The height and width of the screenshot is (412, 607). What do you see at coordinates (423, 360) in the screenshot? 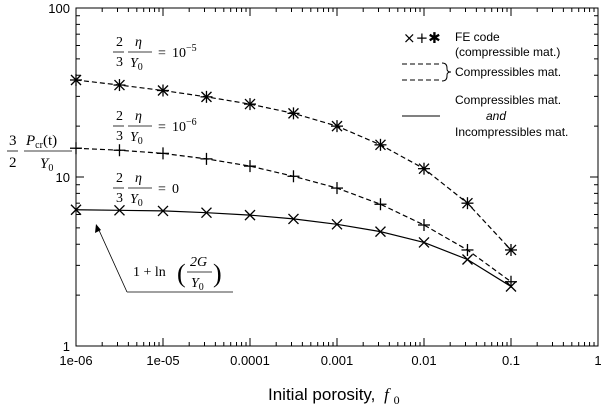
I see `x-tick-label: 0.01` at bounding box center [423, 360].